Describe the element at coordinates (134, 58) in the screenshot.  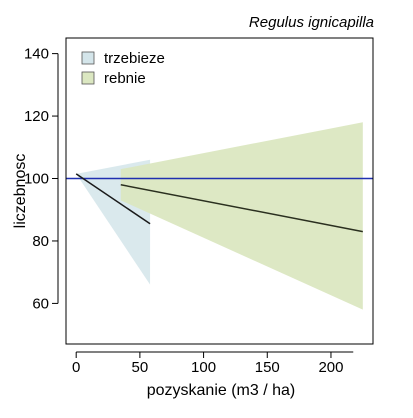
I see `legend-label-trzebieze: trzebieze` at that location.